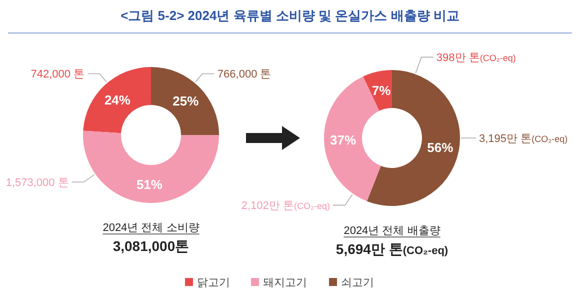 The image size is (580, 301). I want to click on data-label: 37%, so click(343, 140).